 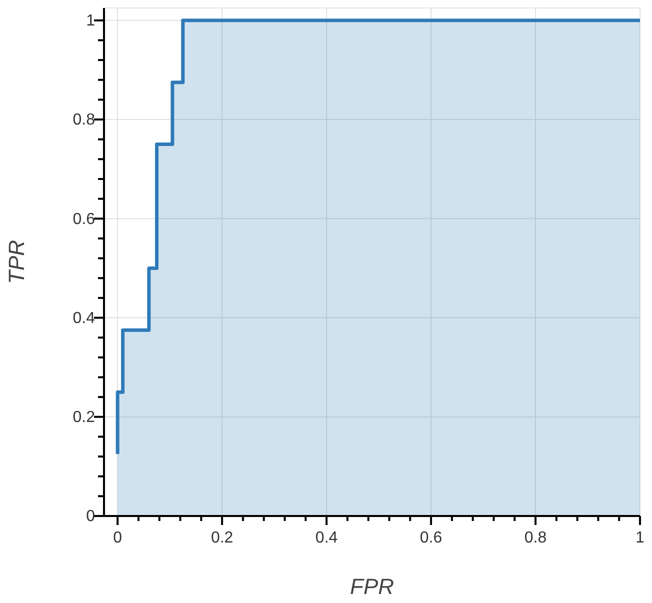 I want to click on y-tick-label: 0.2, so click(x=84, y=417).